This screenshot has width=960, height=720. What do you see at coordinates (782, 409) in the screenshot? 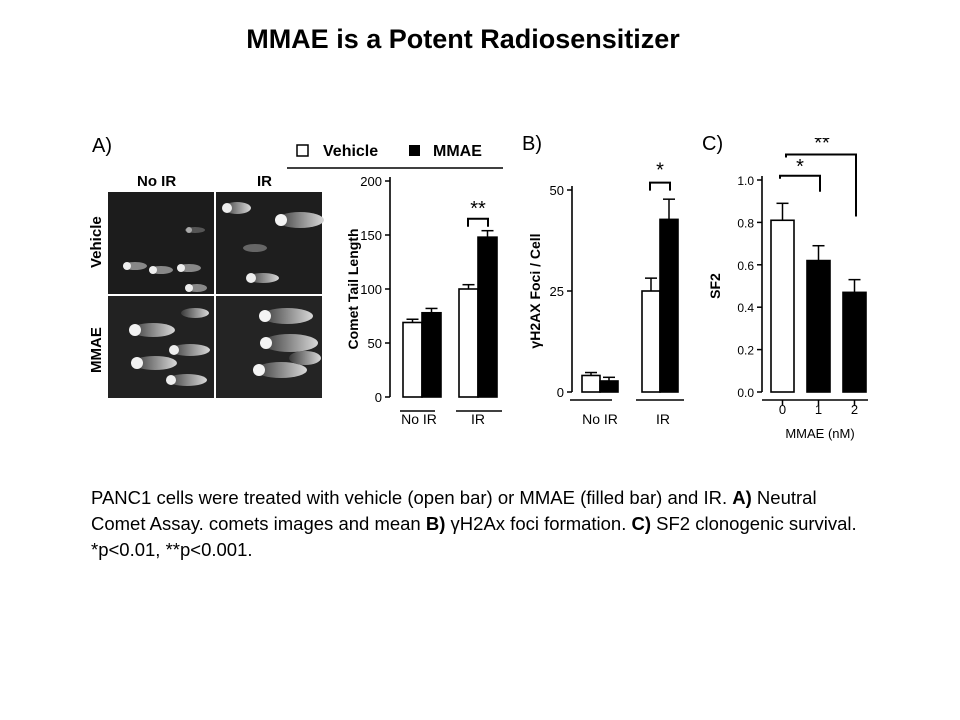
I see `x-category-label: 0` at bounding box center [782, 409].